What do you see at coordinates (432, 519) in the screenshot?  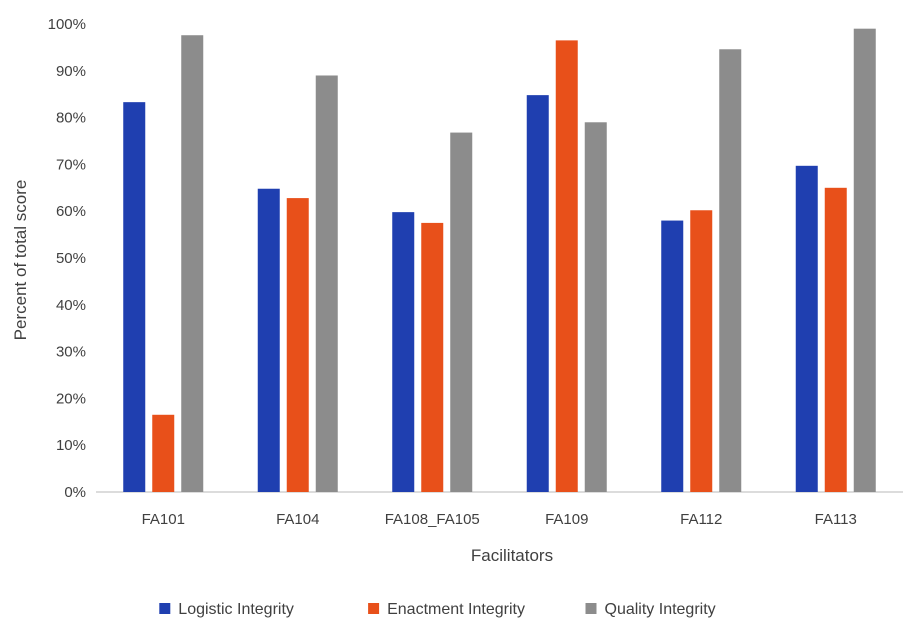 I see `x-tick-label: FA108_FA105` at bounding box center [432, 519].